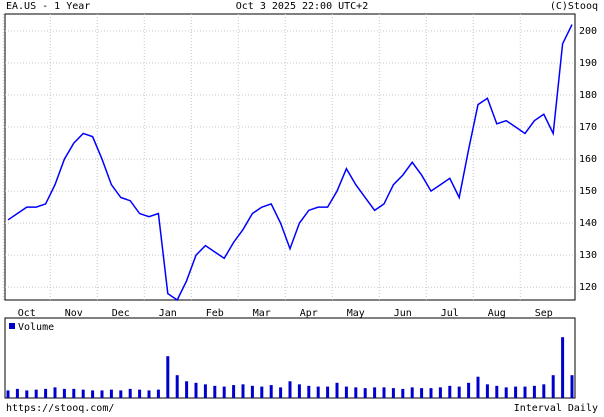 The height and width of the screenshot is (417, 604). Describe the element at coordinates (588, 159) in the screenshot. I see `y-tick-label: 160` at that location.